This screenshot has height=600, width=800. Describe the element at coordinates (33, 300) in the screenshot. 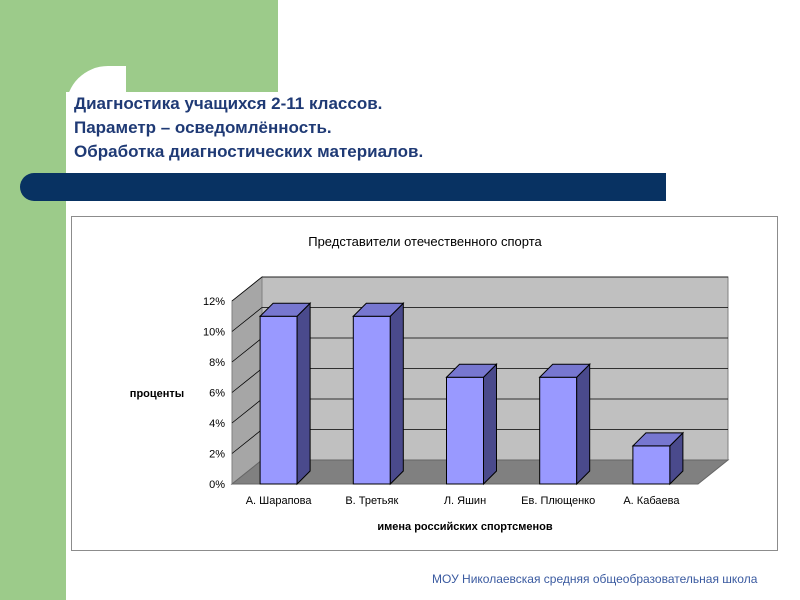

I see `left-decor-band` at that location.